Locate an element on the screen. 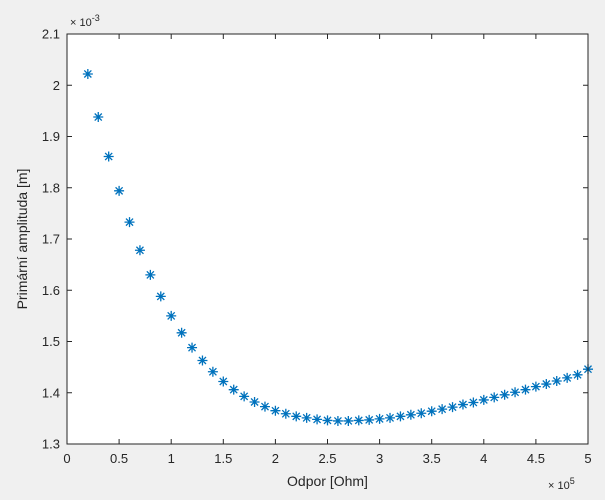 The width and height of the screenshot is (605, 500). y-exponent-label: × 10⁻³ is located at coordinates (85, 21).